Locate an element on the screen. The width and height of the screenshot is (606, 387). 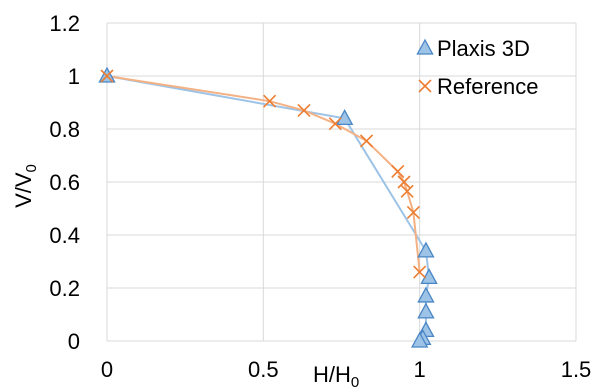
legend: Plaxis 3D Reference is located at coordinates (477, 67).